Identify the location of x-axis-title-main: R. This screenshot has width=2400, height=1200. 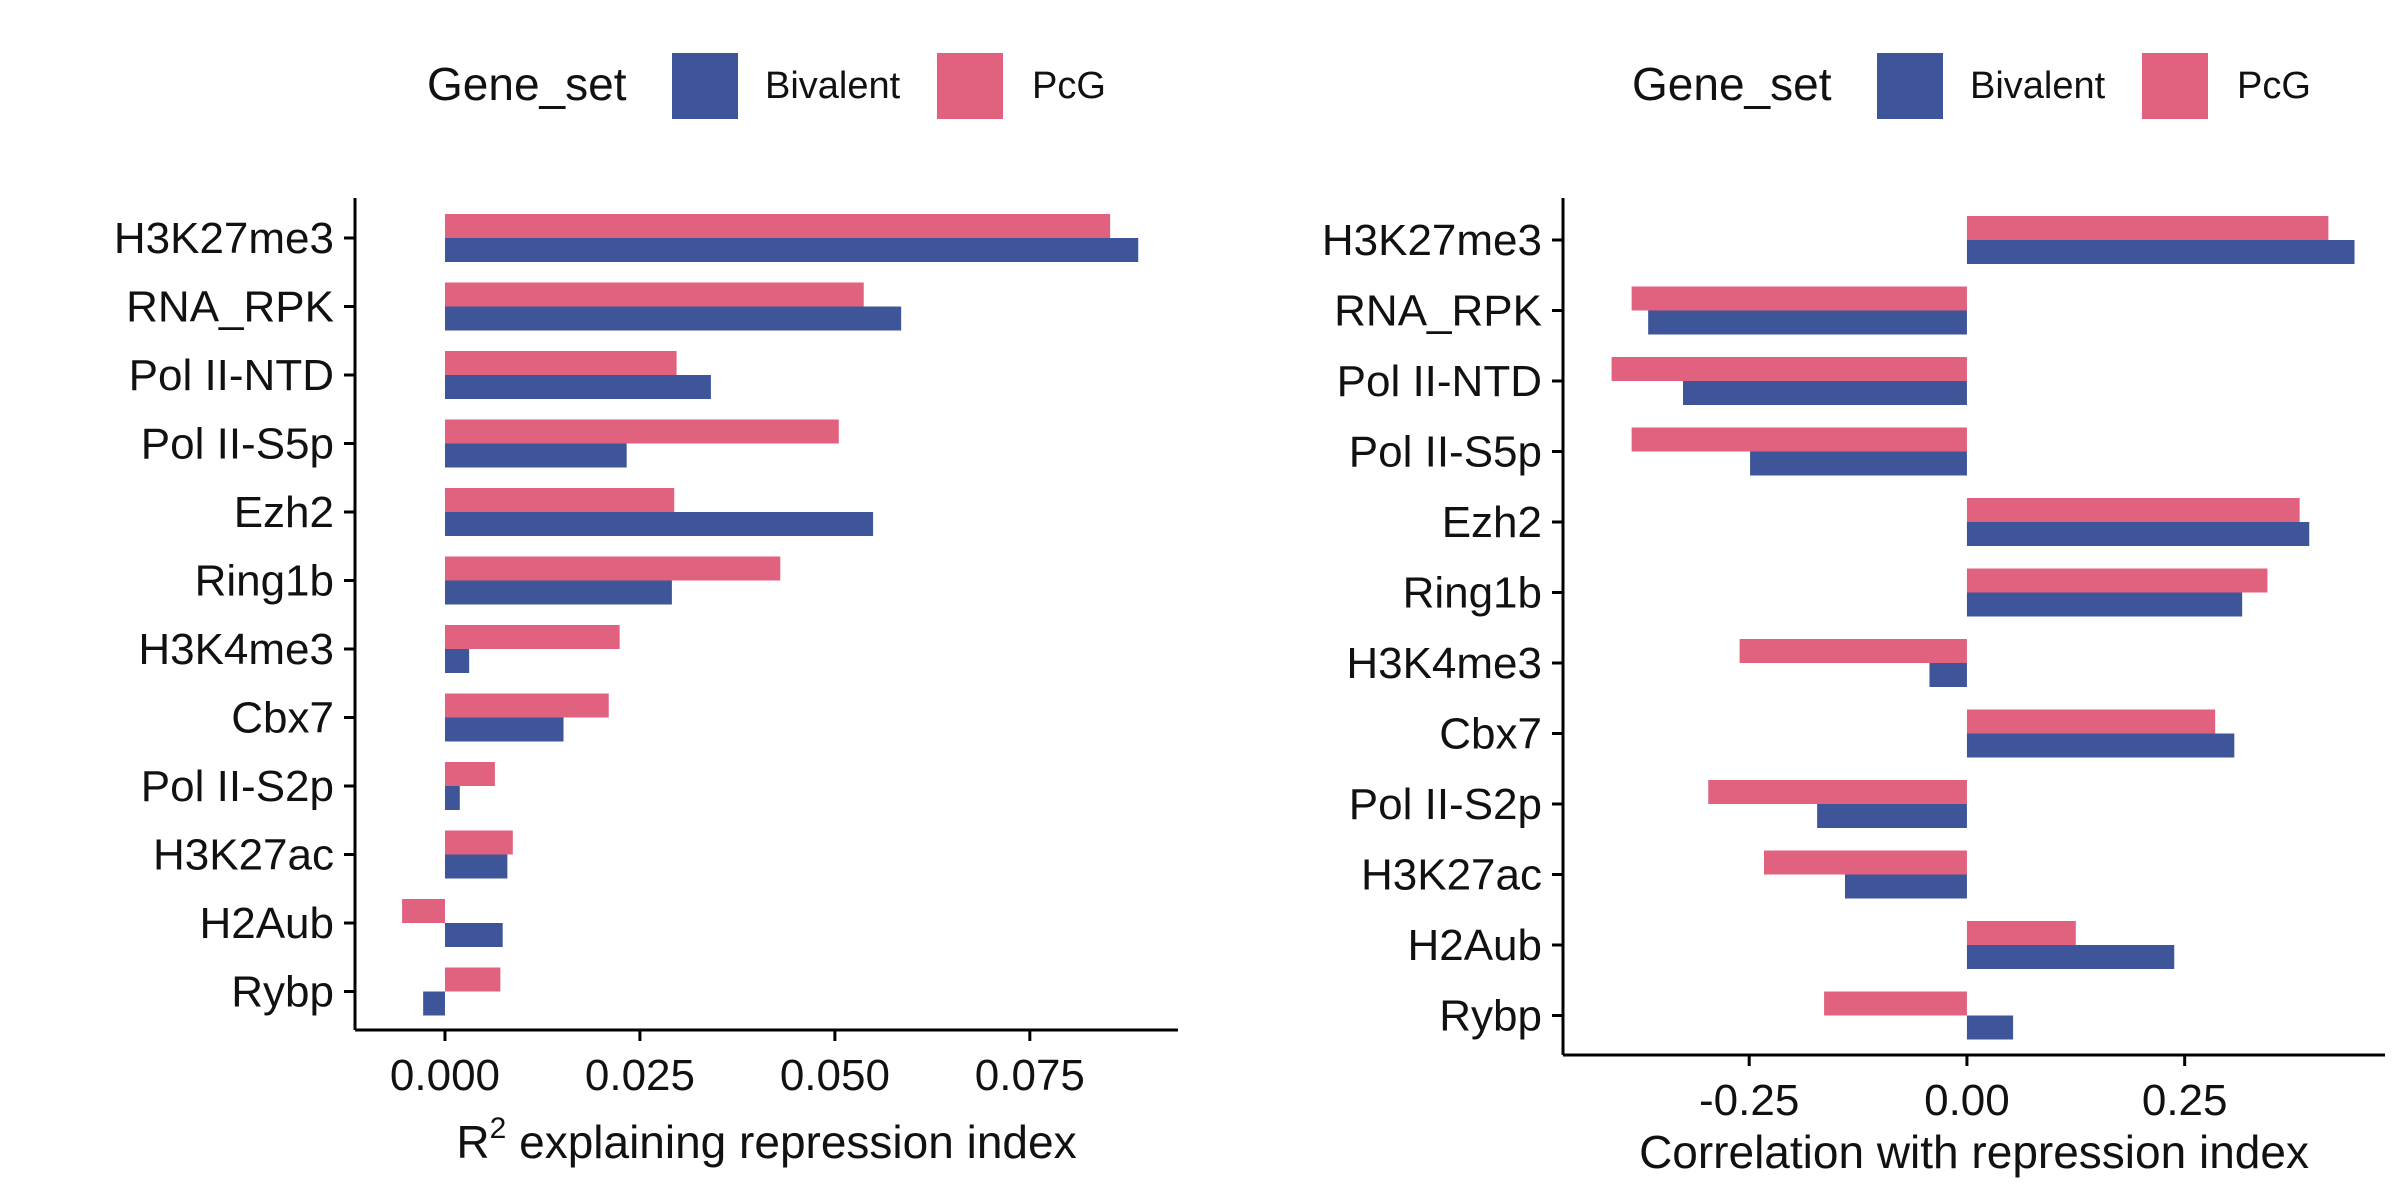
(472, 1142).